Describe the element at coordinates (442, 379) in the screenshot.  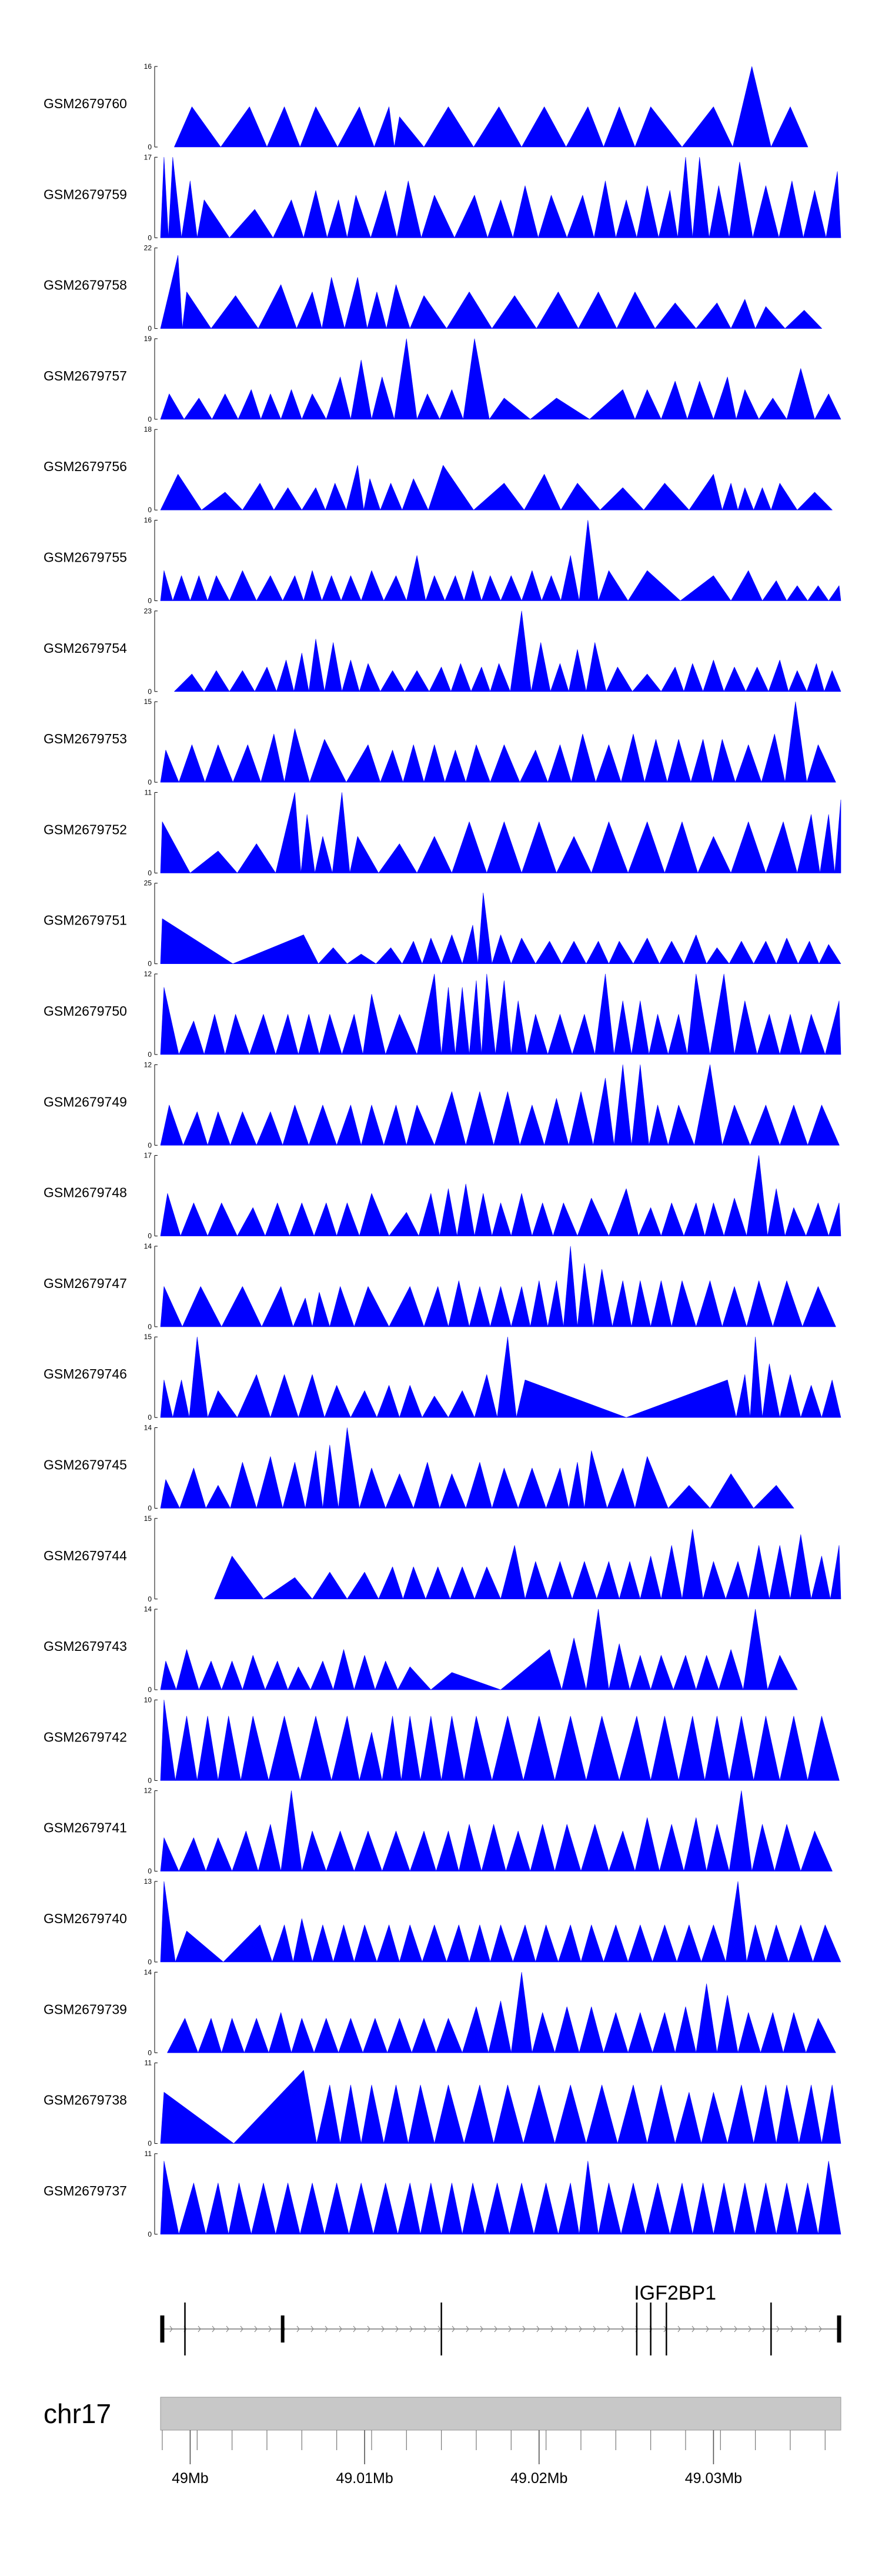
I see `track-GSM2679757: GSM2679757 19 0` at that location.